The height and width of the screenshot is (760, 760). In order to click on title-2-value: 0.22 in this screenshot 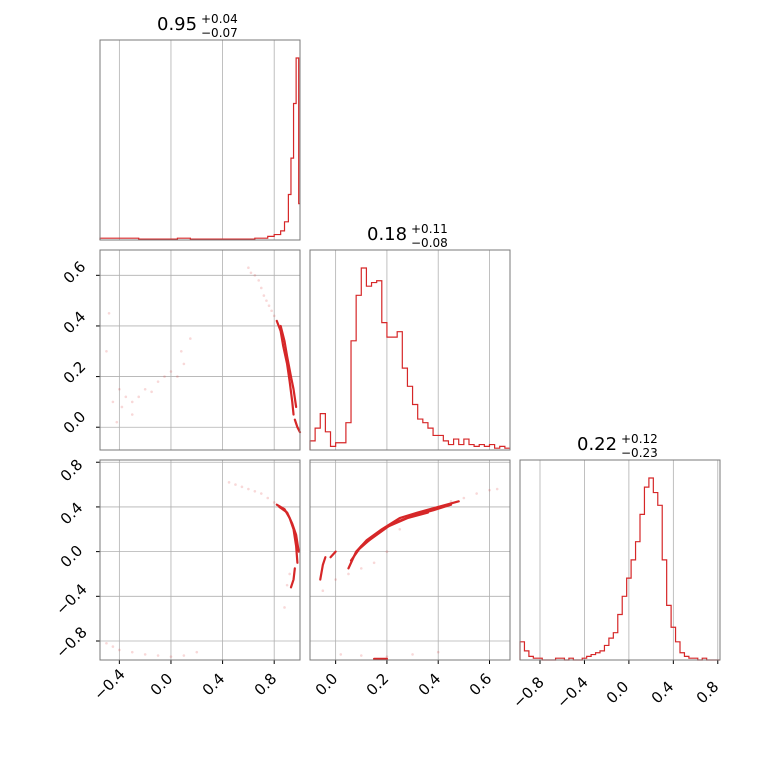, I will do `click(597, 444)`.